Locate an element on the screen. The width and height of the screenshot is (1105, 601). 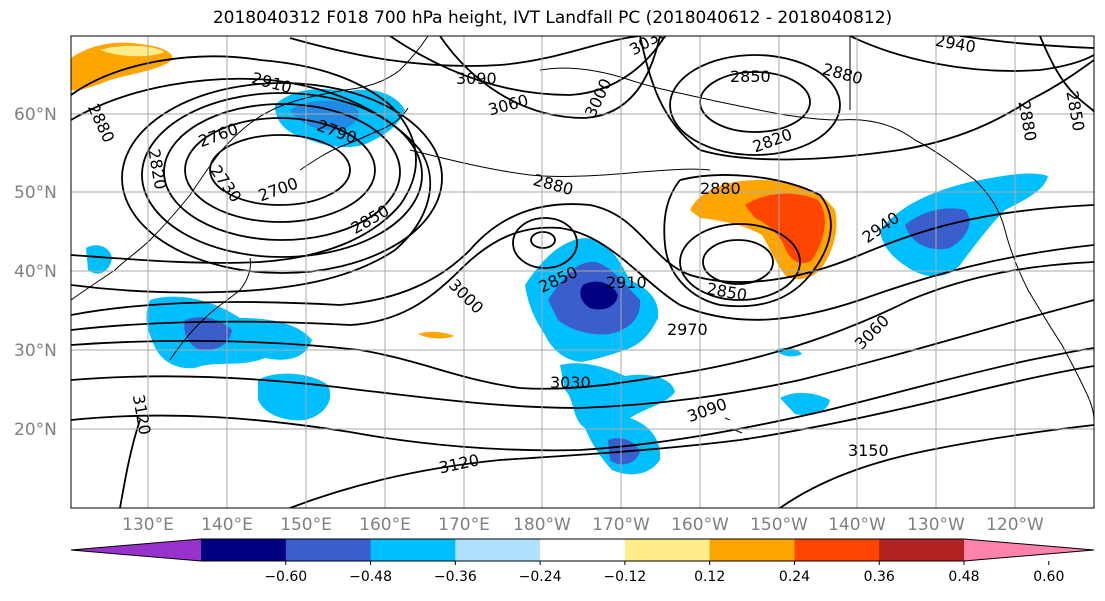
colorbar-tick-label: −0.60 is located at coordinates (285, 577).